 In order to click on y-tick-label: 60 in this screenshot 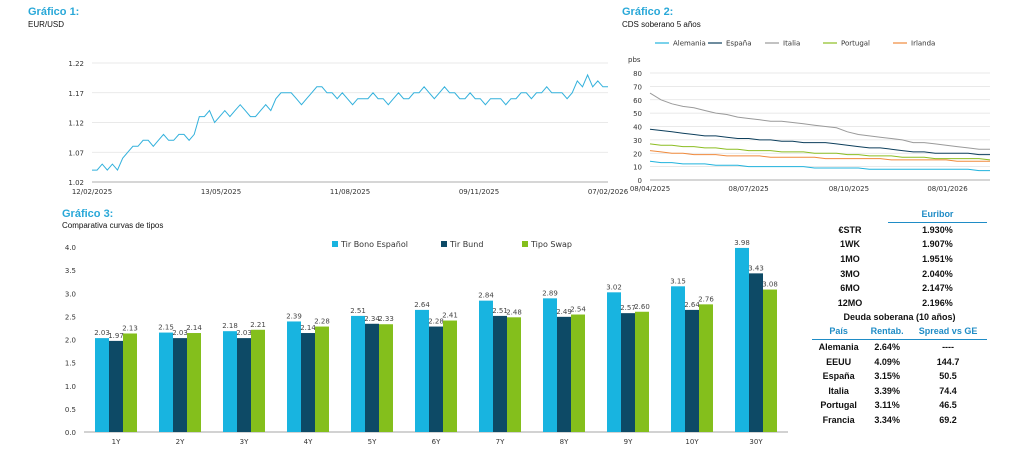, I will do `click(637, 101)`.